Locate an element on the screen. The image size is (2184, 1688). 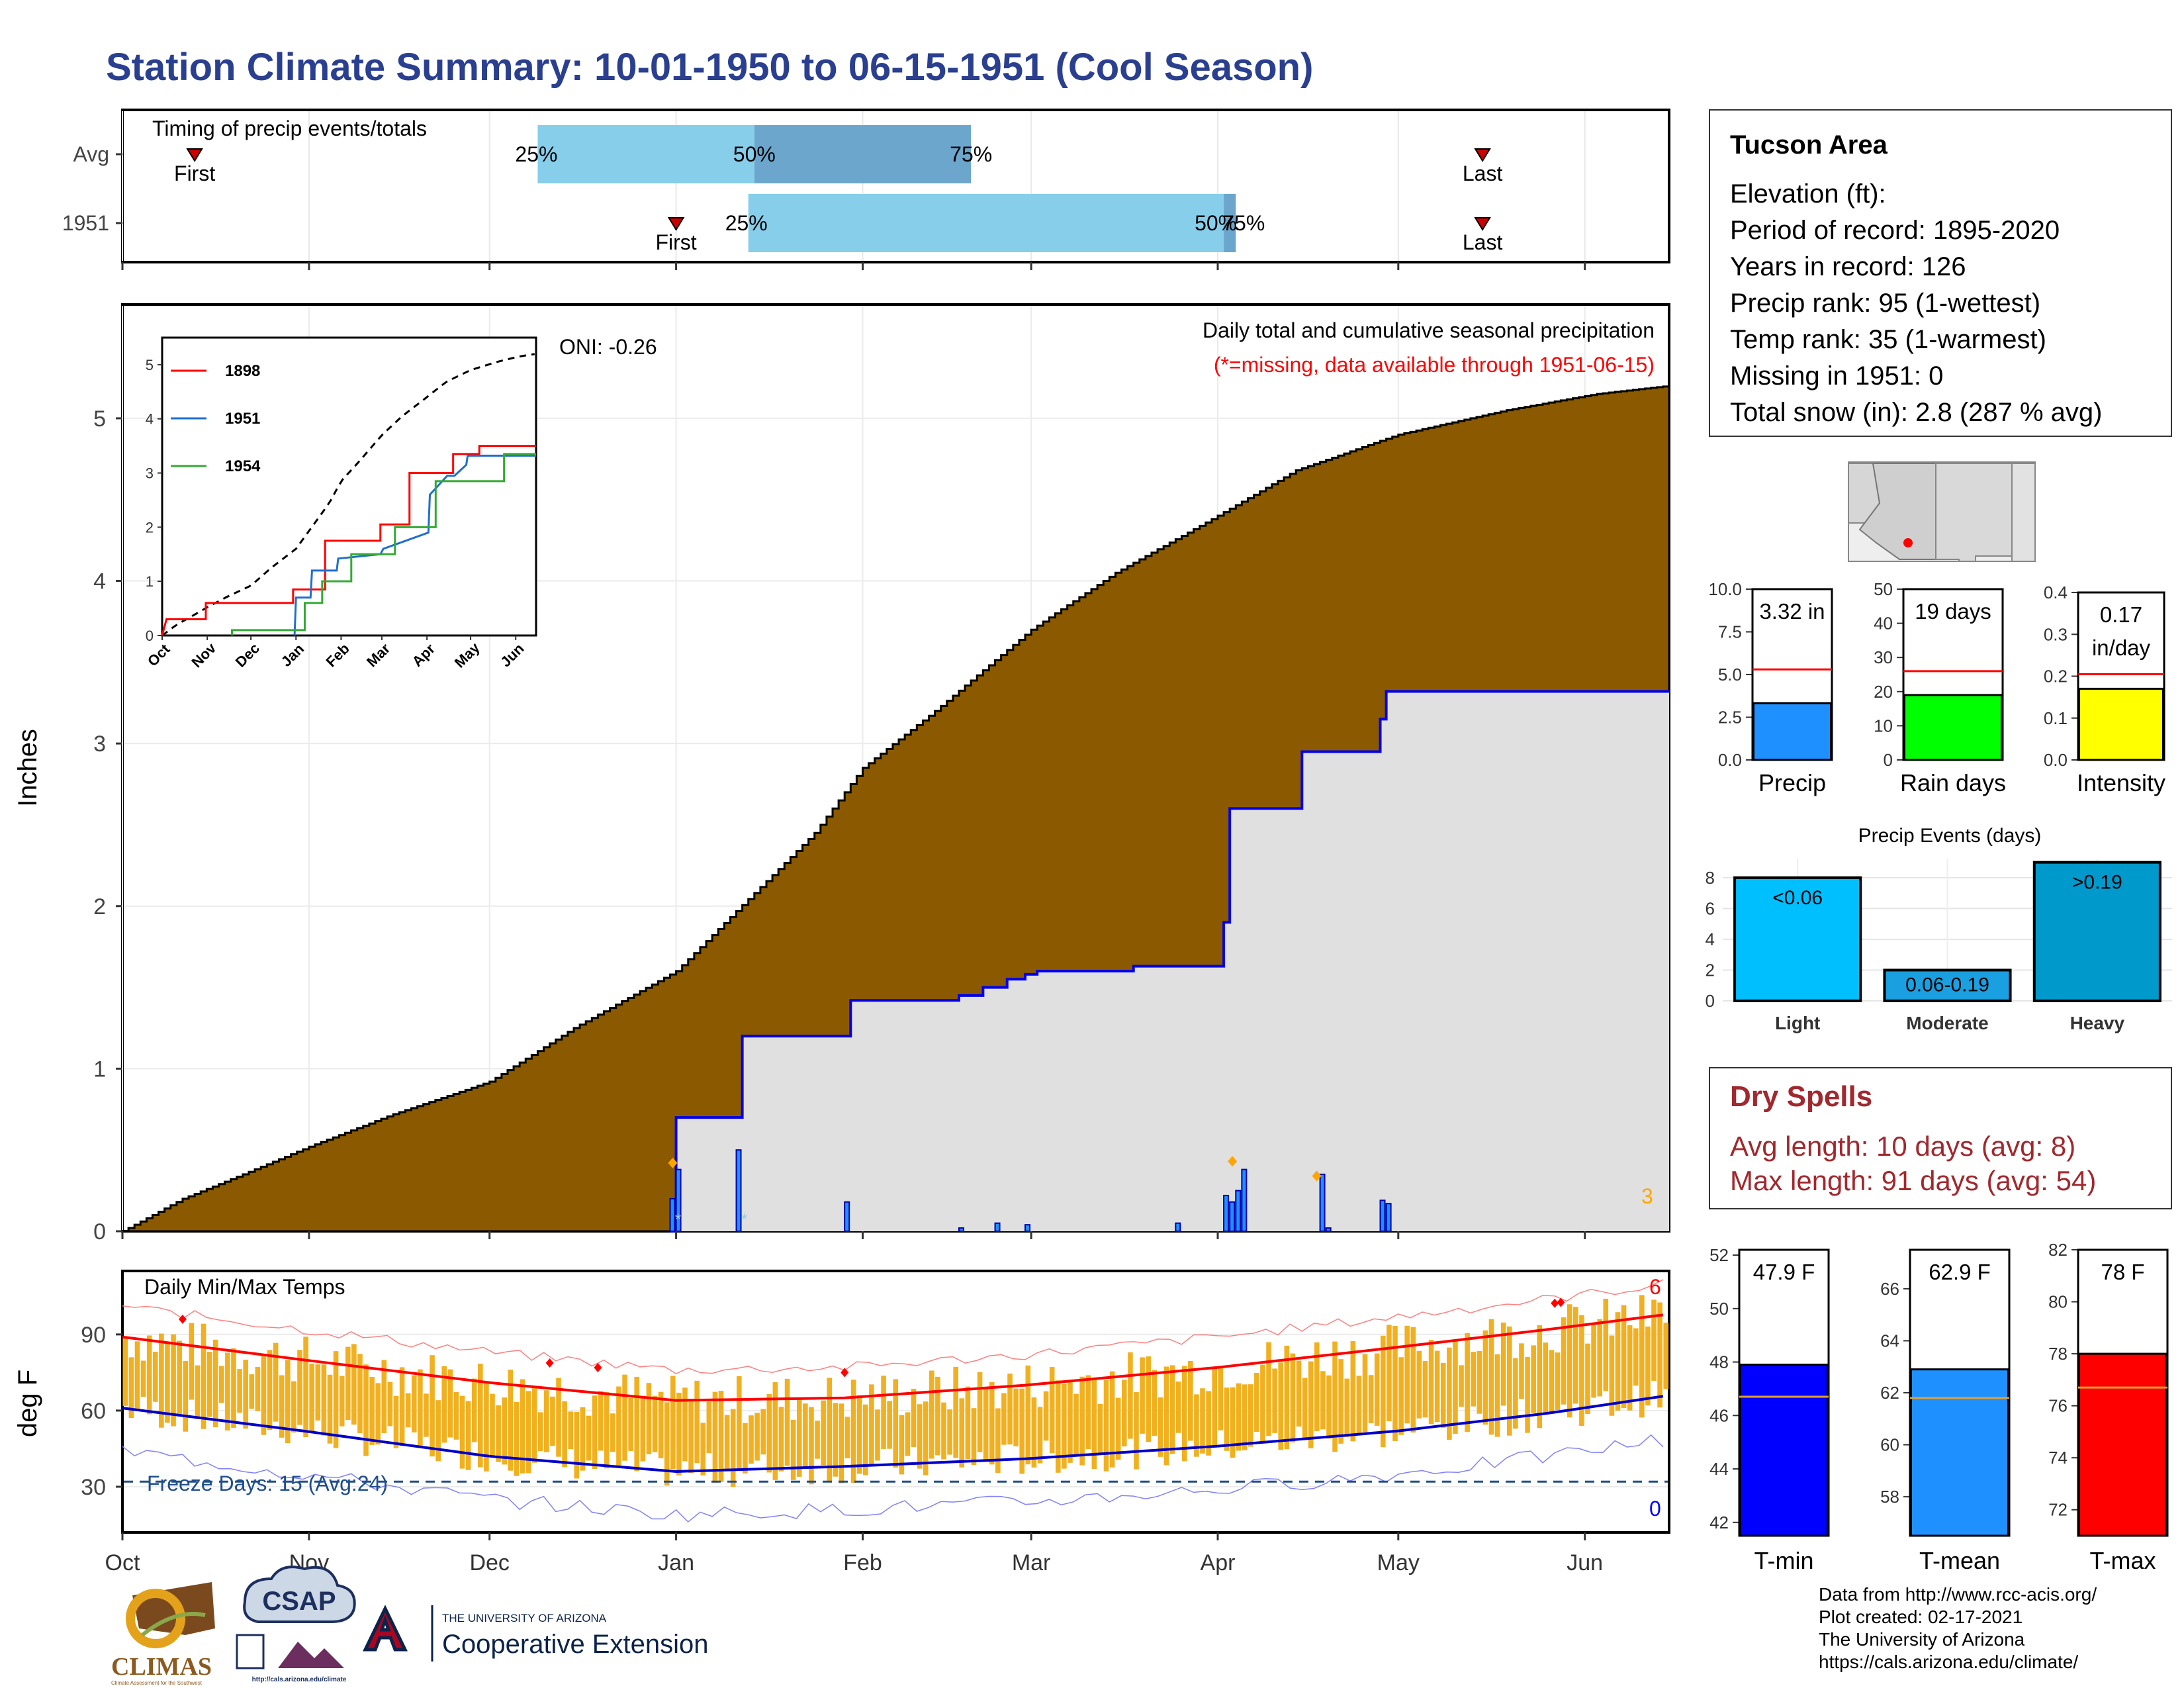
temp-min-count: 0 is located at coordinates (1655, 1509).